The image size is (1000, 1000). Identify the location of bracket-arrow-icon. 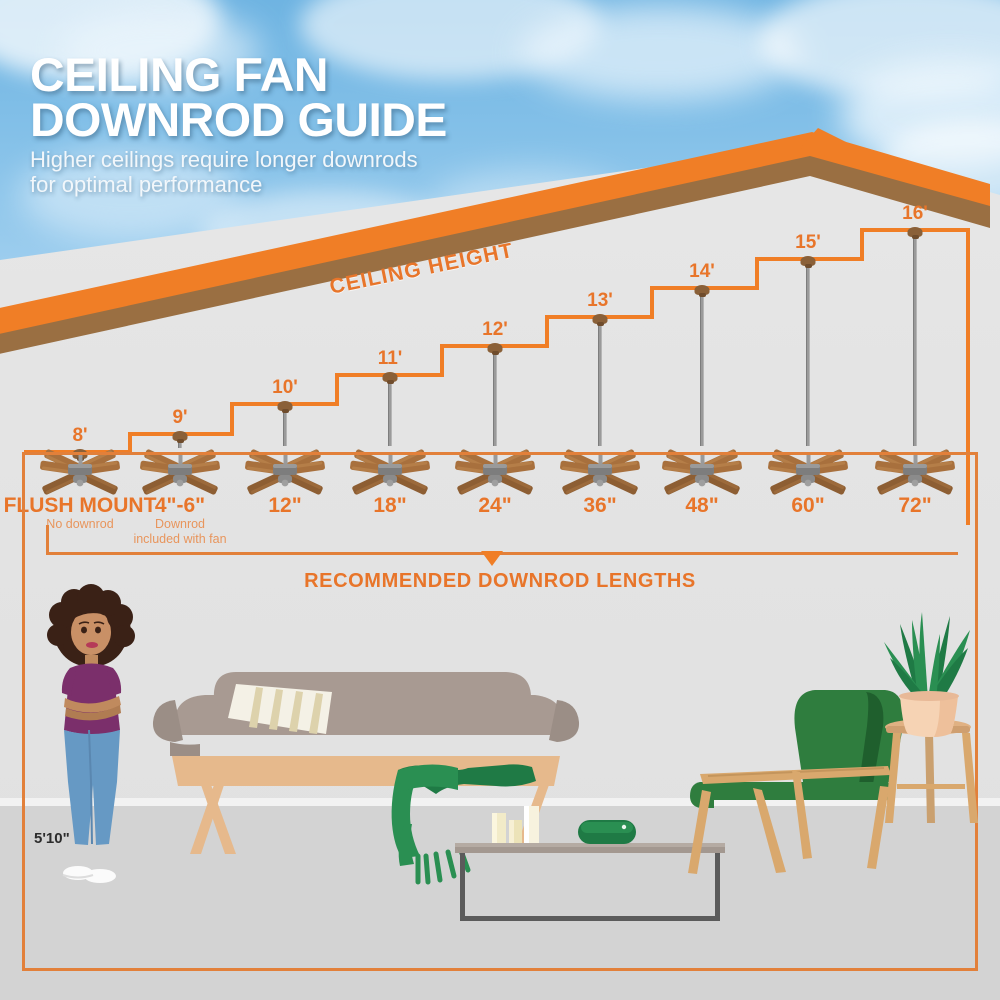
(492, 558).